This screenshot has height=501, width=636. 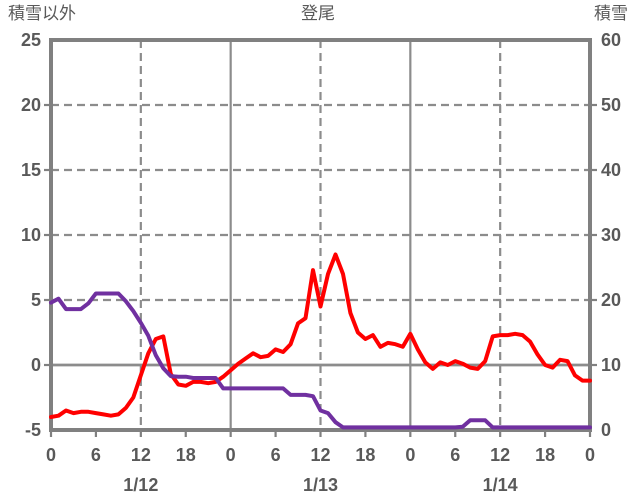 What do you see at coordinates (500, 485) in the screenshot?
I see `date-label: 1/14` at bounding box center [500, 485].